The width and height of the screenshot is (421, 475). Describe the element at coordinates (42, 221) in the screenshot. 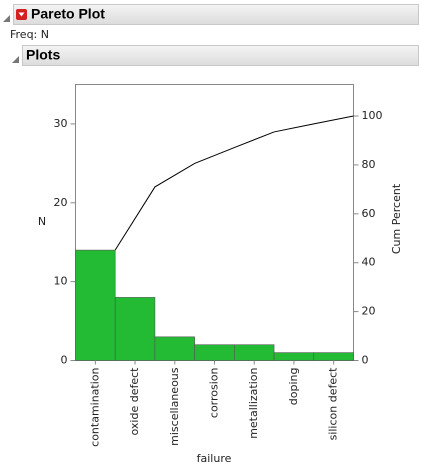

I see `y-axis-label: N` at that location.